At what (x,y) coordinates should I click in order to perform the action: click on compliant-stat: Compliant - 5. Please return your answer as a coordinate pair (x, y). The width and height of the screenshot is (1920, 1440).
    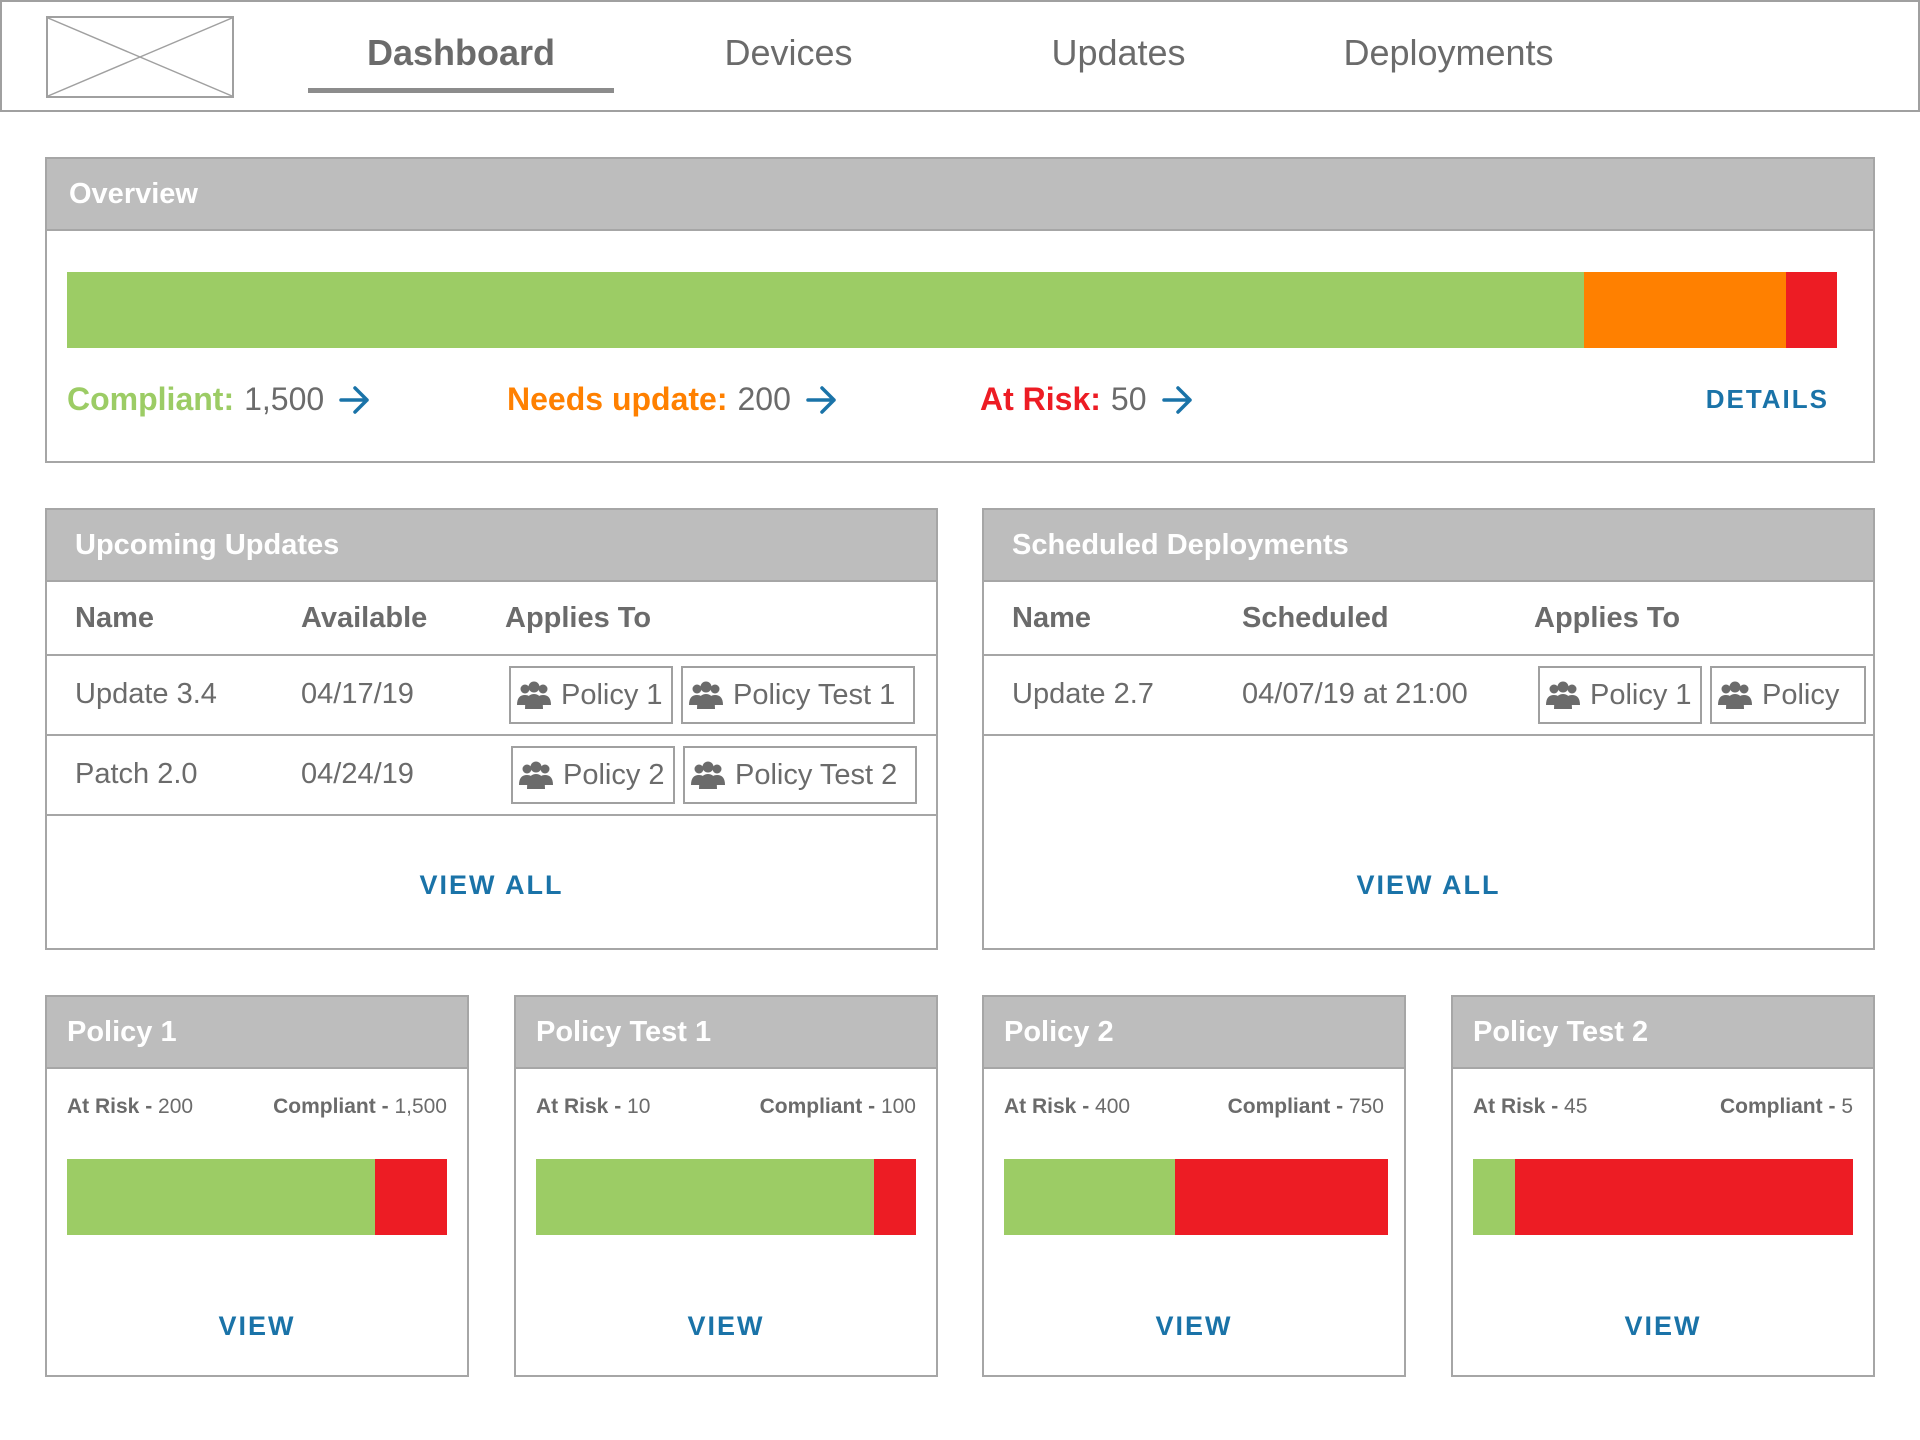
    Looking at the image, I should click on (1786, 1106).